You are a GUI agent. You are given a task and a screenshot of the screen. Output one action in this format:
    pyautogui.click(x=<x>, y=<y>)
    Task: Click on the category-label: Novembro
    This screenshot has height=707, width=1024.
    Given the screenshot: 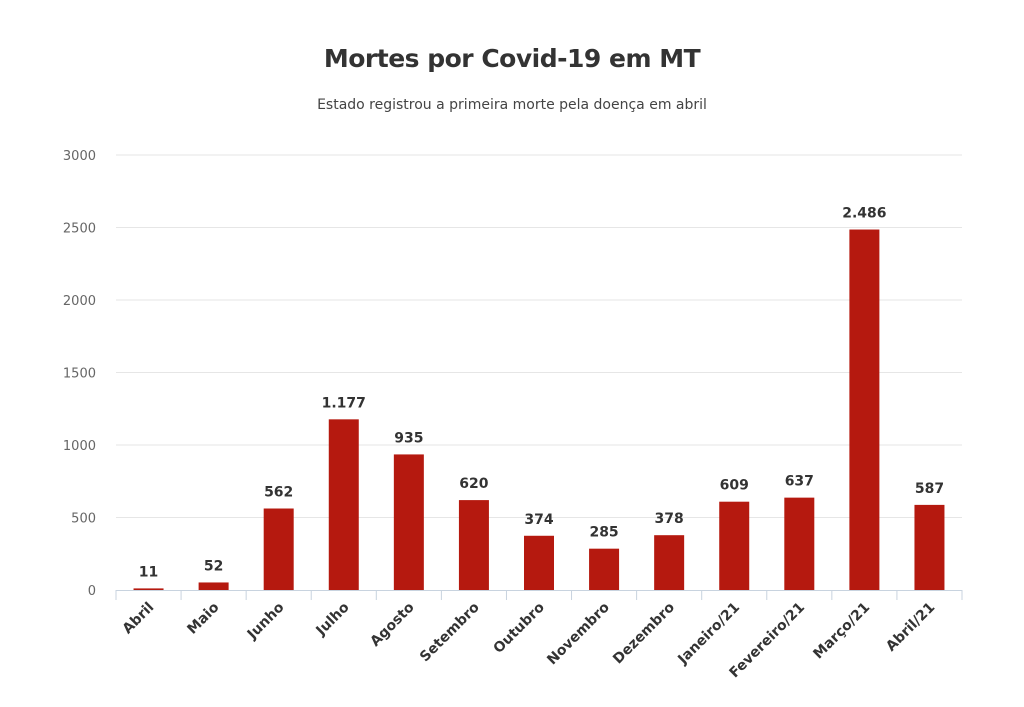 What is the action you would take?
    pyautogui.click(x=578, y=633)
    